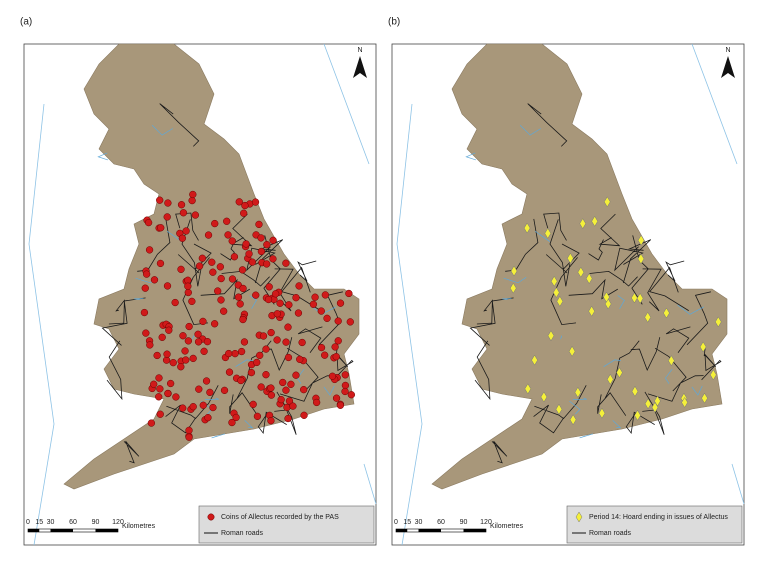  Describe the element at coordinates (727, 50) in the screenshot. I see `north-label: N` at that location.